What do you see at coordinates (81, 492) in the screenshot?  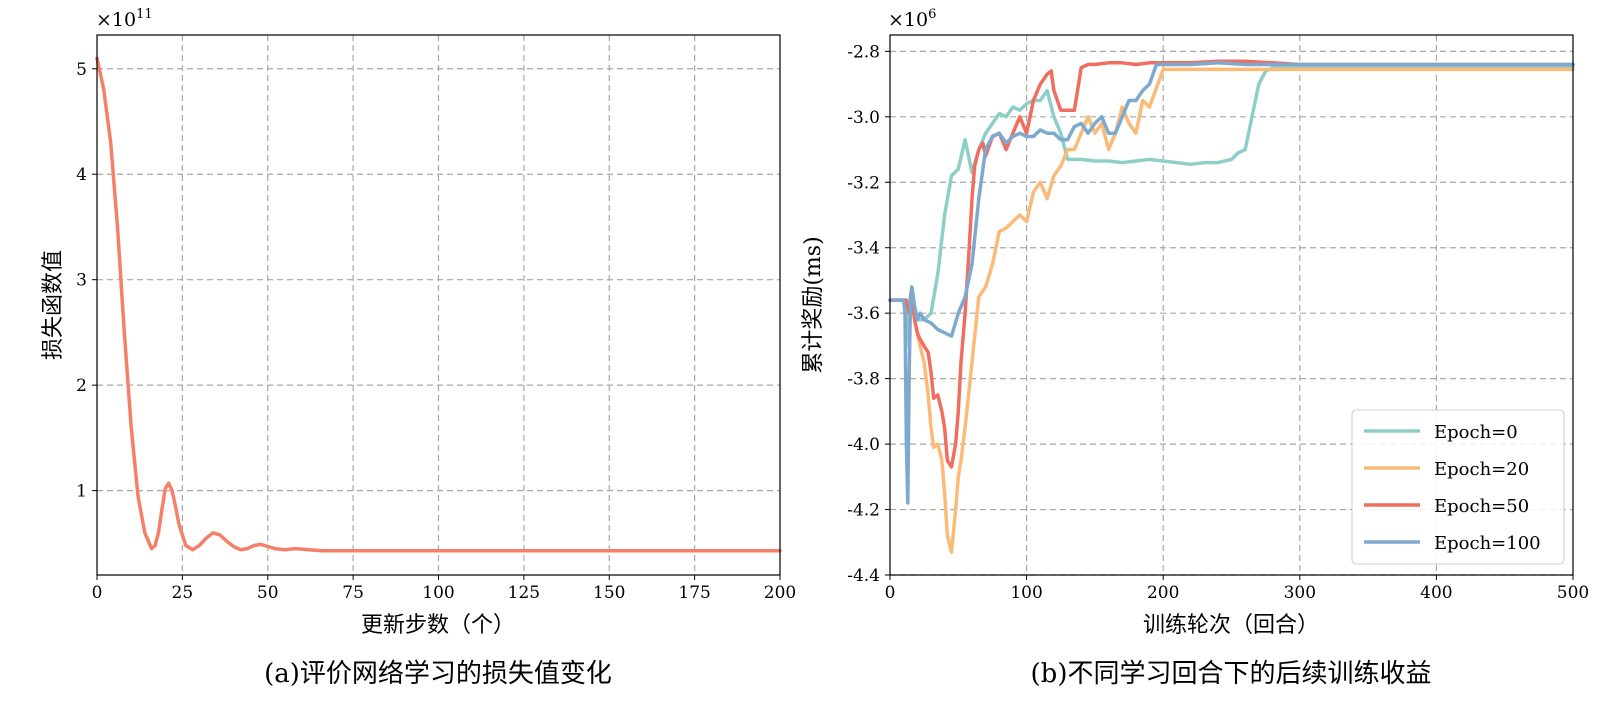 I see `loss-chart-ytick-label-0: 1` at bounding box center [81, 492].